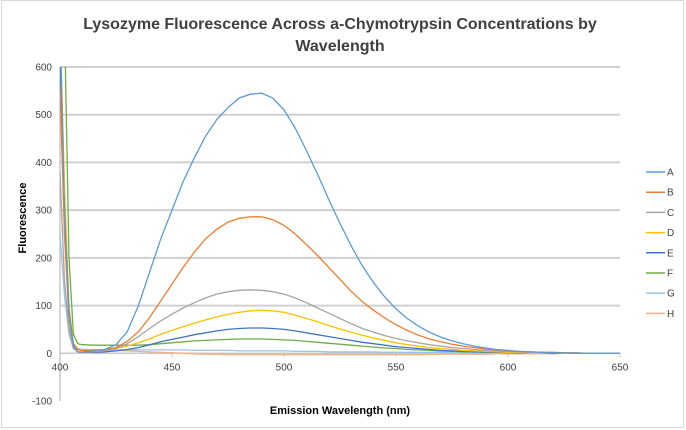 The image size is (686, 430). I want to click on y-tick-label: 200, so click(43, 258).